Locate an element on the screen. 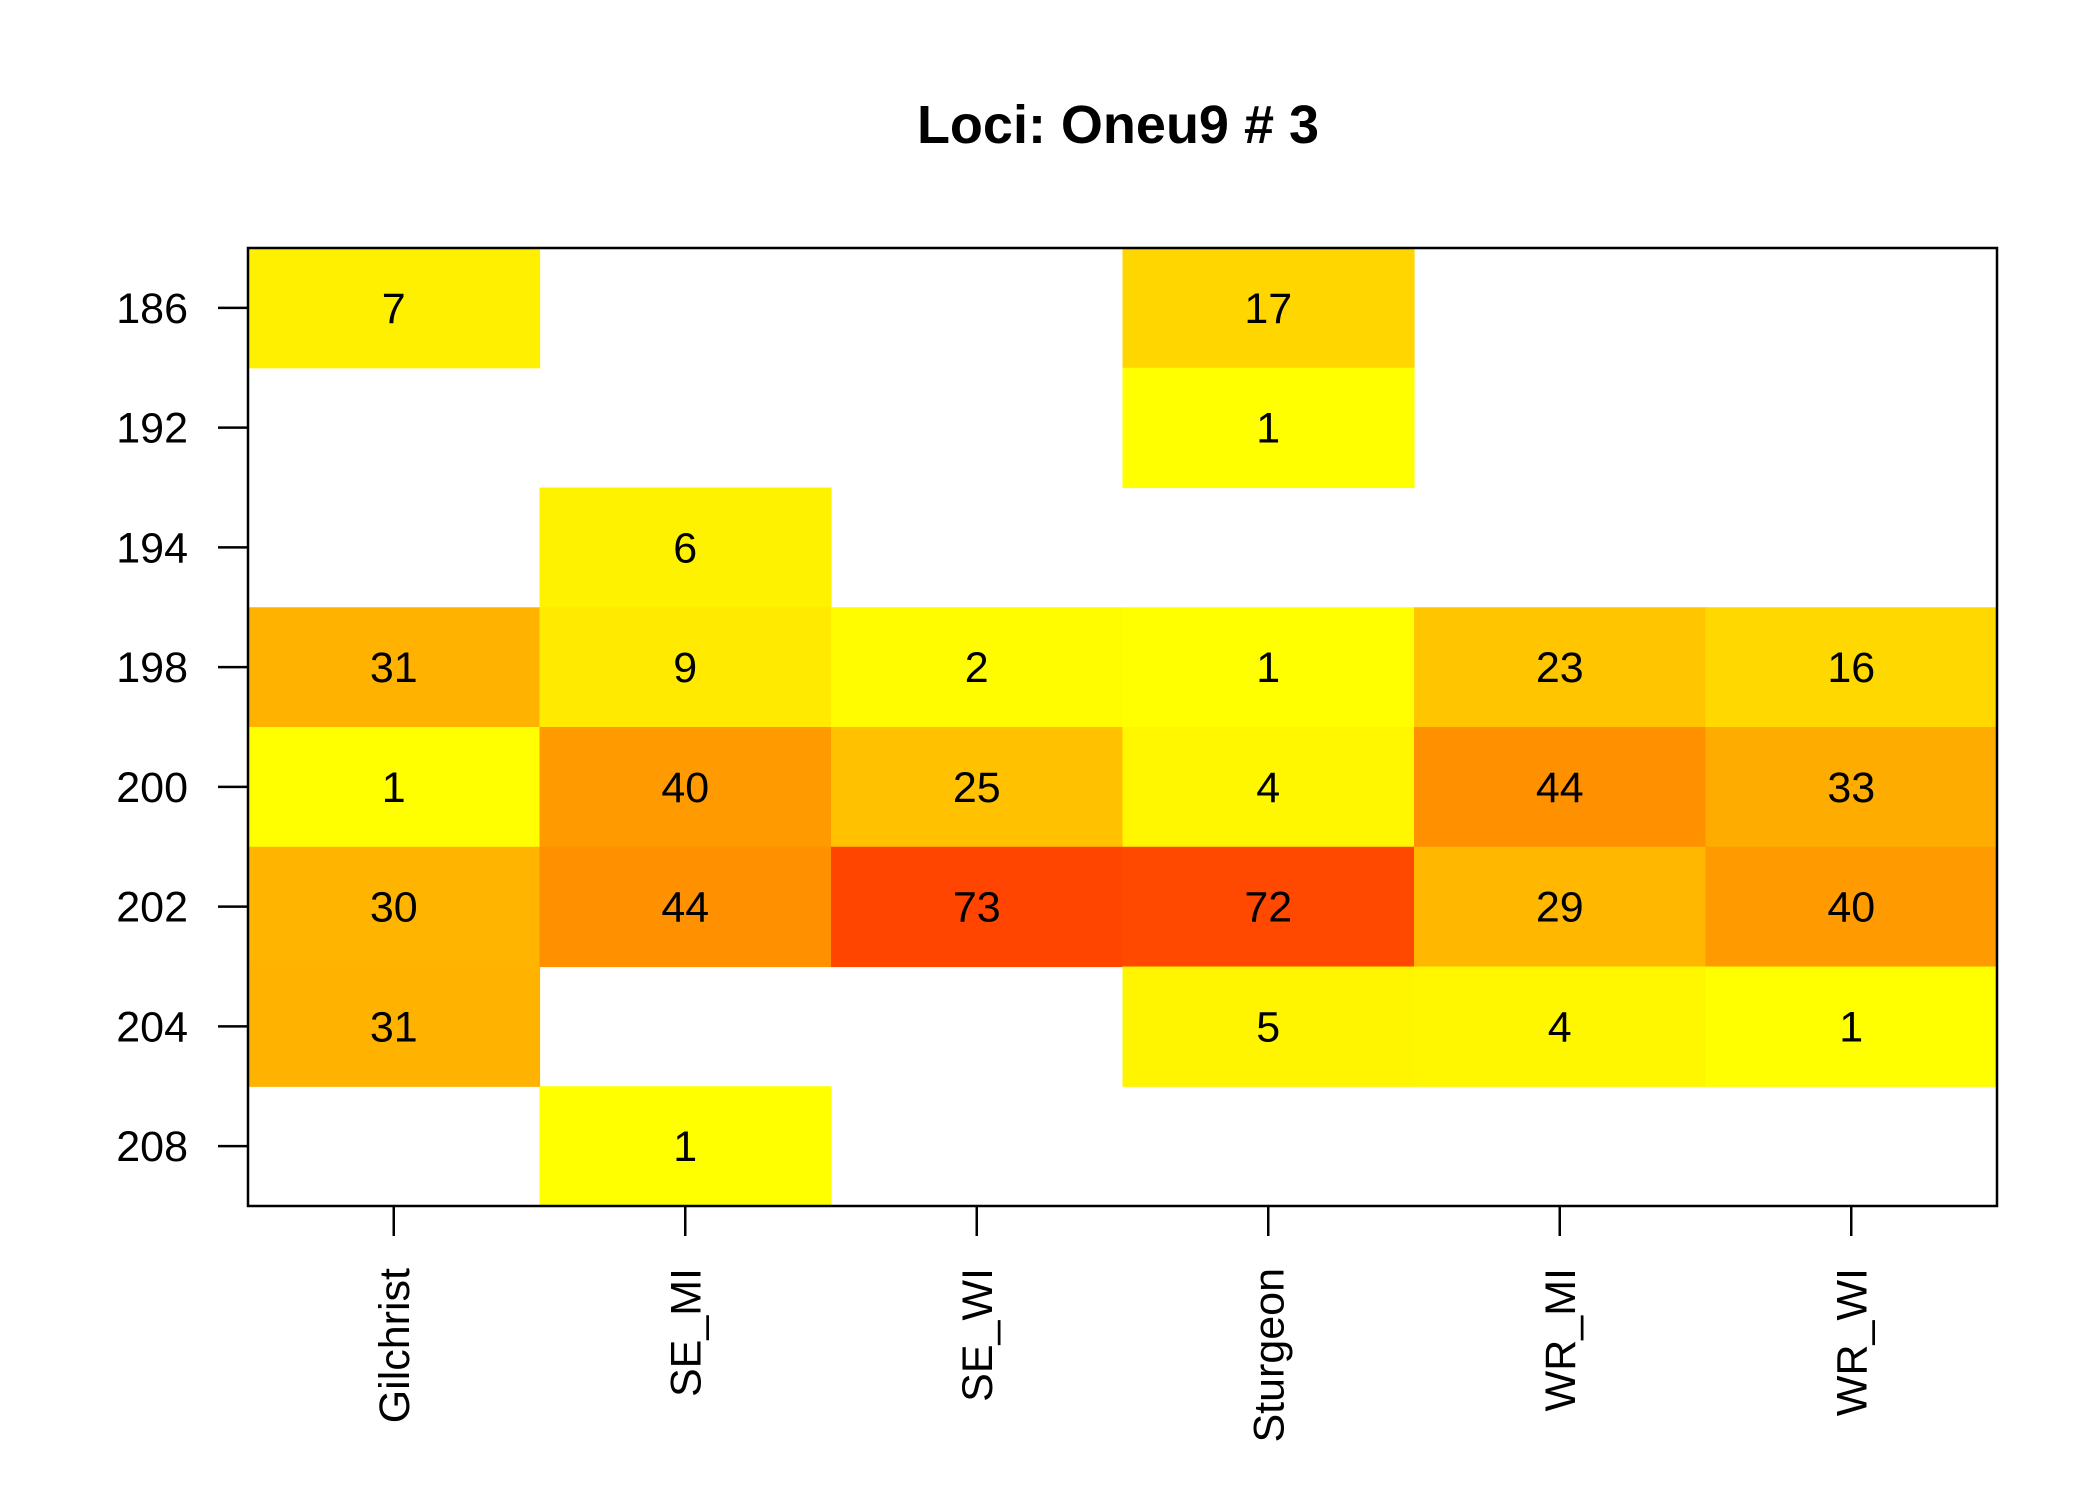  cell-value-label: 30 is located at coordinates (394, 908).